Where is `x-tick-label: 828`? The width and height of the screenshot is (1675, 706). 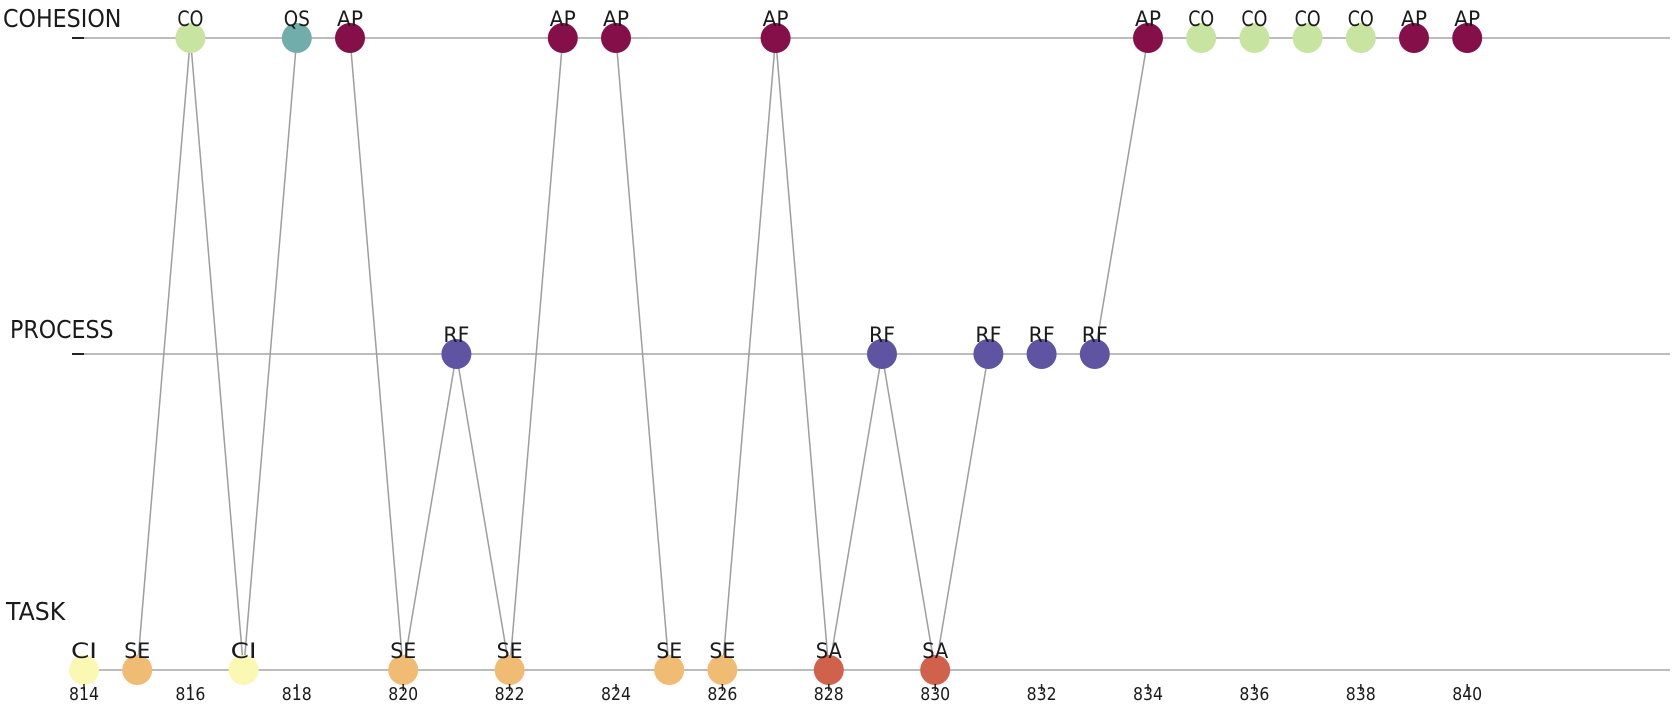 x-tick-label: 828 is located at coordinates (829, 694).